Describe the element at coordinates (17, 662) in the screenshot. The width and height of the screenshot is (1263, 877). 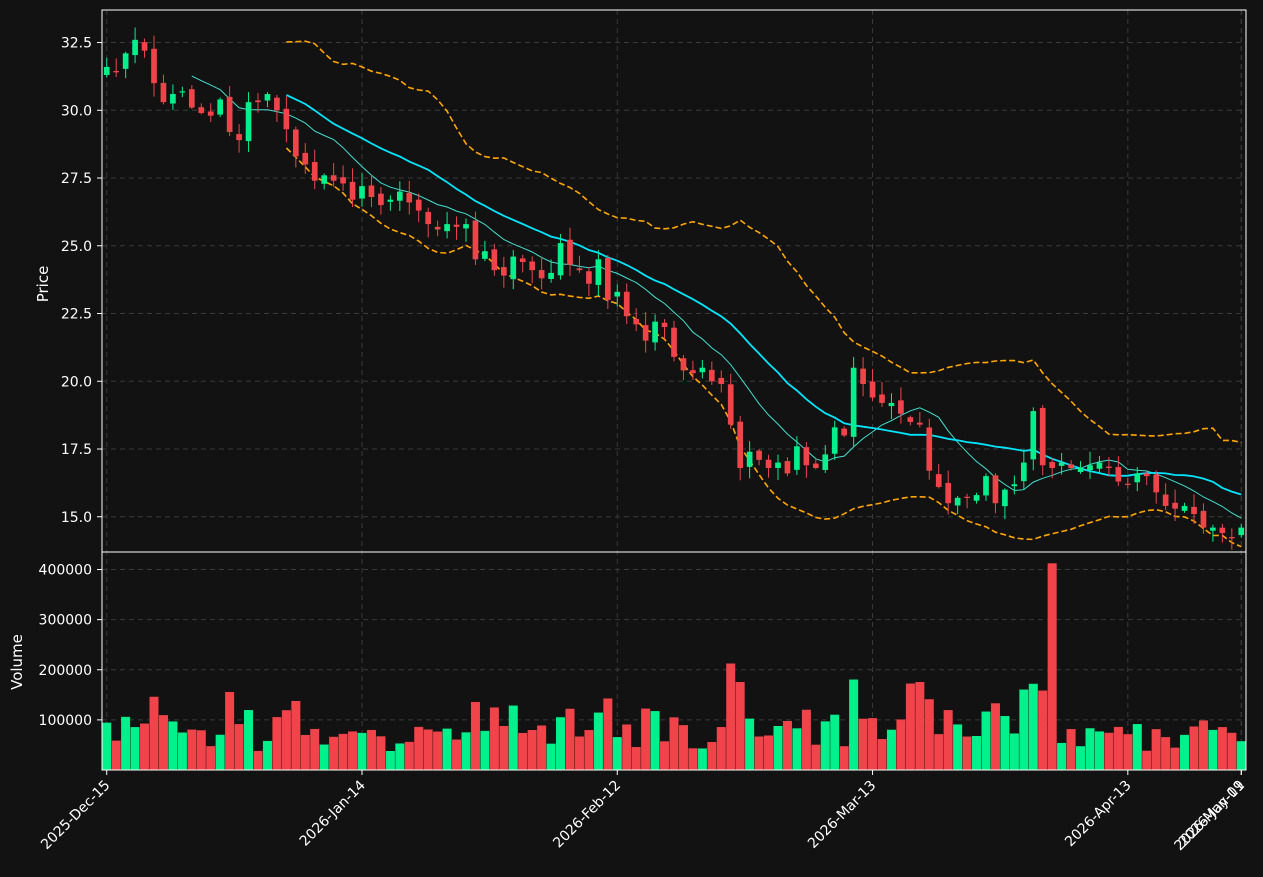
I see `volume-y-axis-label: Volume` at that location.